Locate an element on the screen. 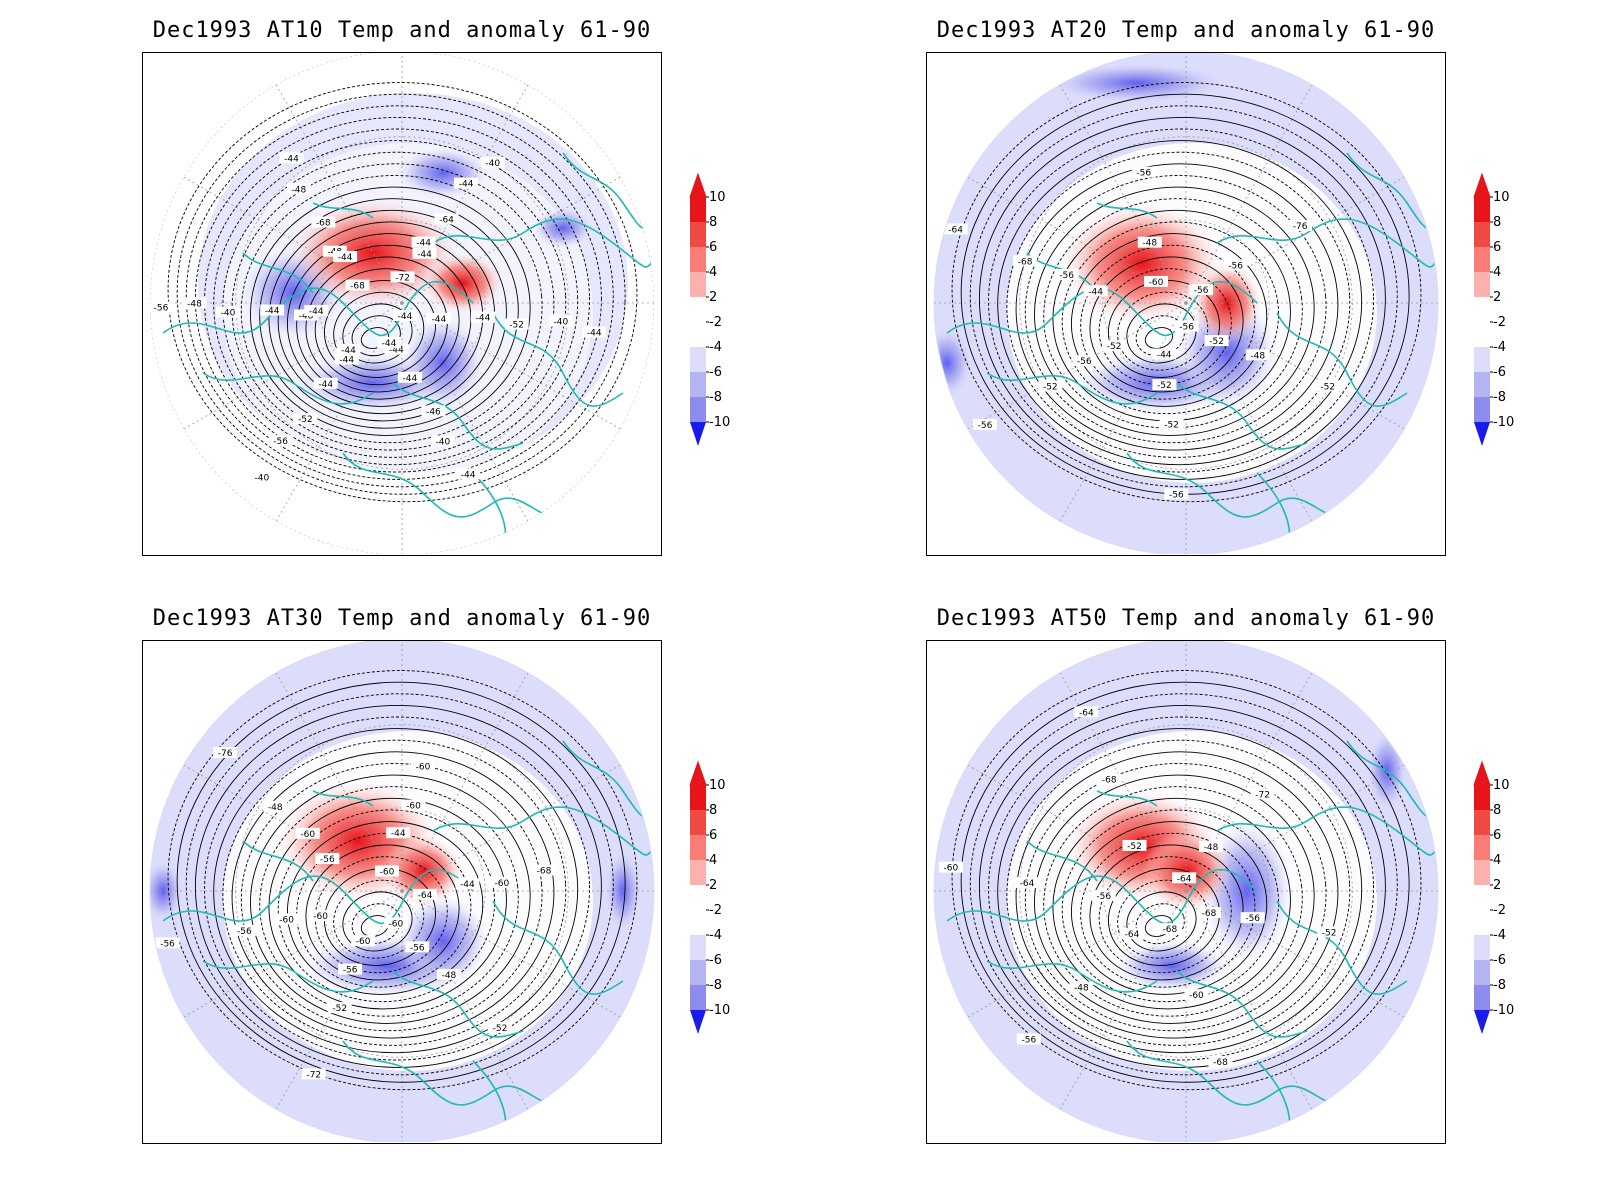 This screenshot has width=1600, height=1200. latitude-circle is located at coordinates (402, 303).